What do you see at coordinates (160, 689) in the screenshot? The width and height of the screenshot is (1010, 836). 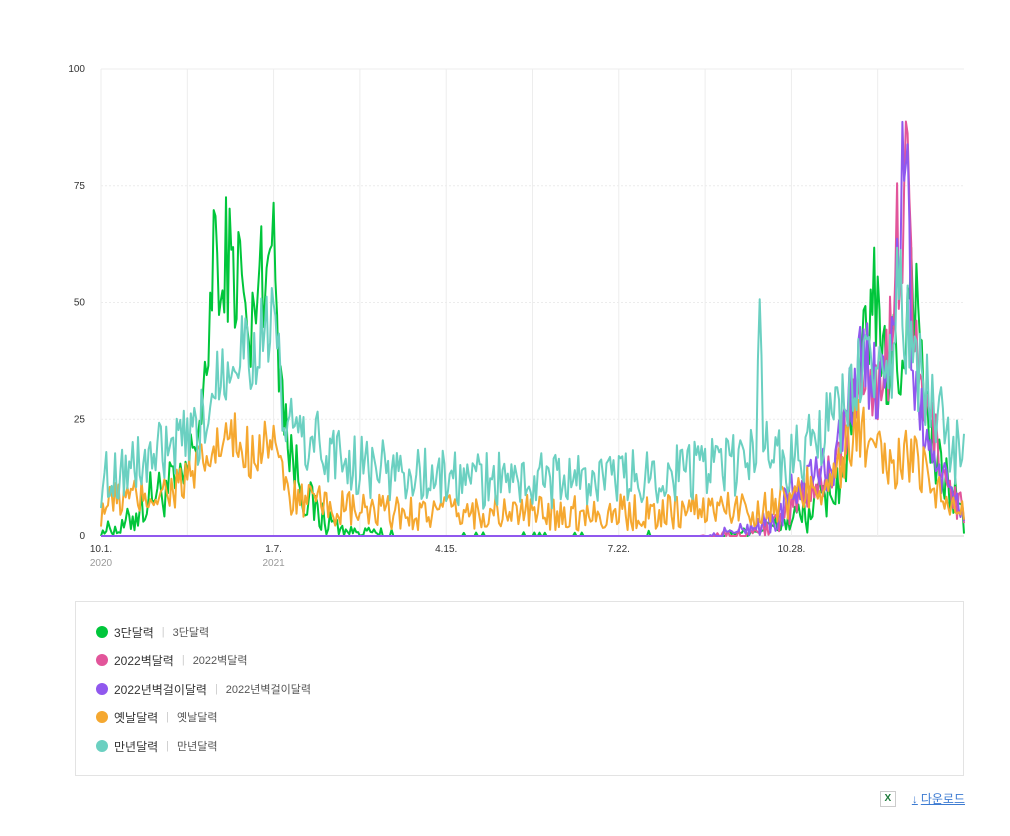 I see `legend-label: 2022년벽걸이달력` at bounding box center [160, 689].